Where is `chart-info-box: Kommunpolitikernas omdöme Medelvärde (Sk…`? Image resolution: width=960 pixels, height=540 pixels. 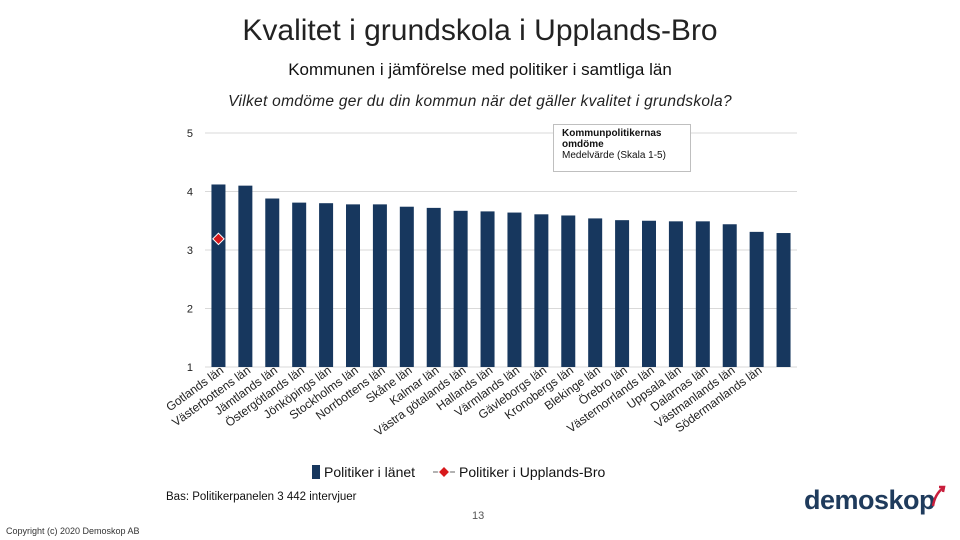
chart-info-box: Kommunpolitikernas omdöme Medelvärde (Sk… is located at coordinates (622, 148).